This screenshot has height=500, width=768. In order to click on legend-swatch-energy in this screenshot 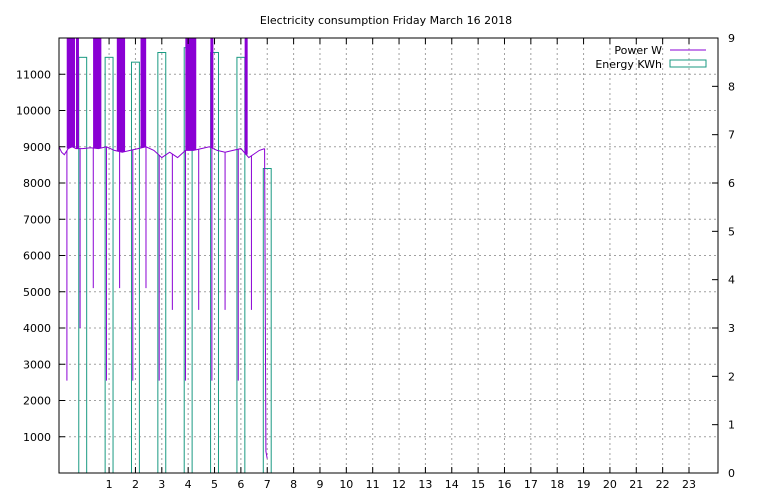, I will do `click(688, 63)`.